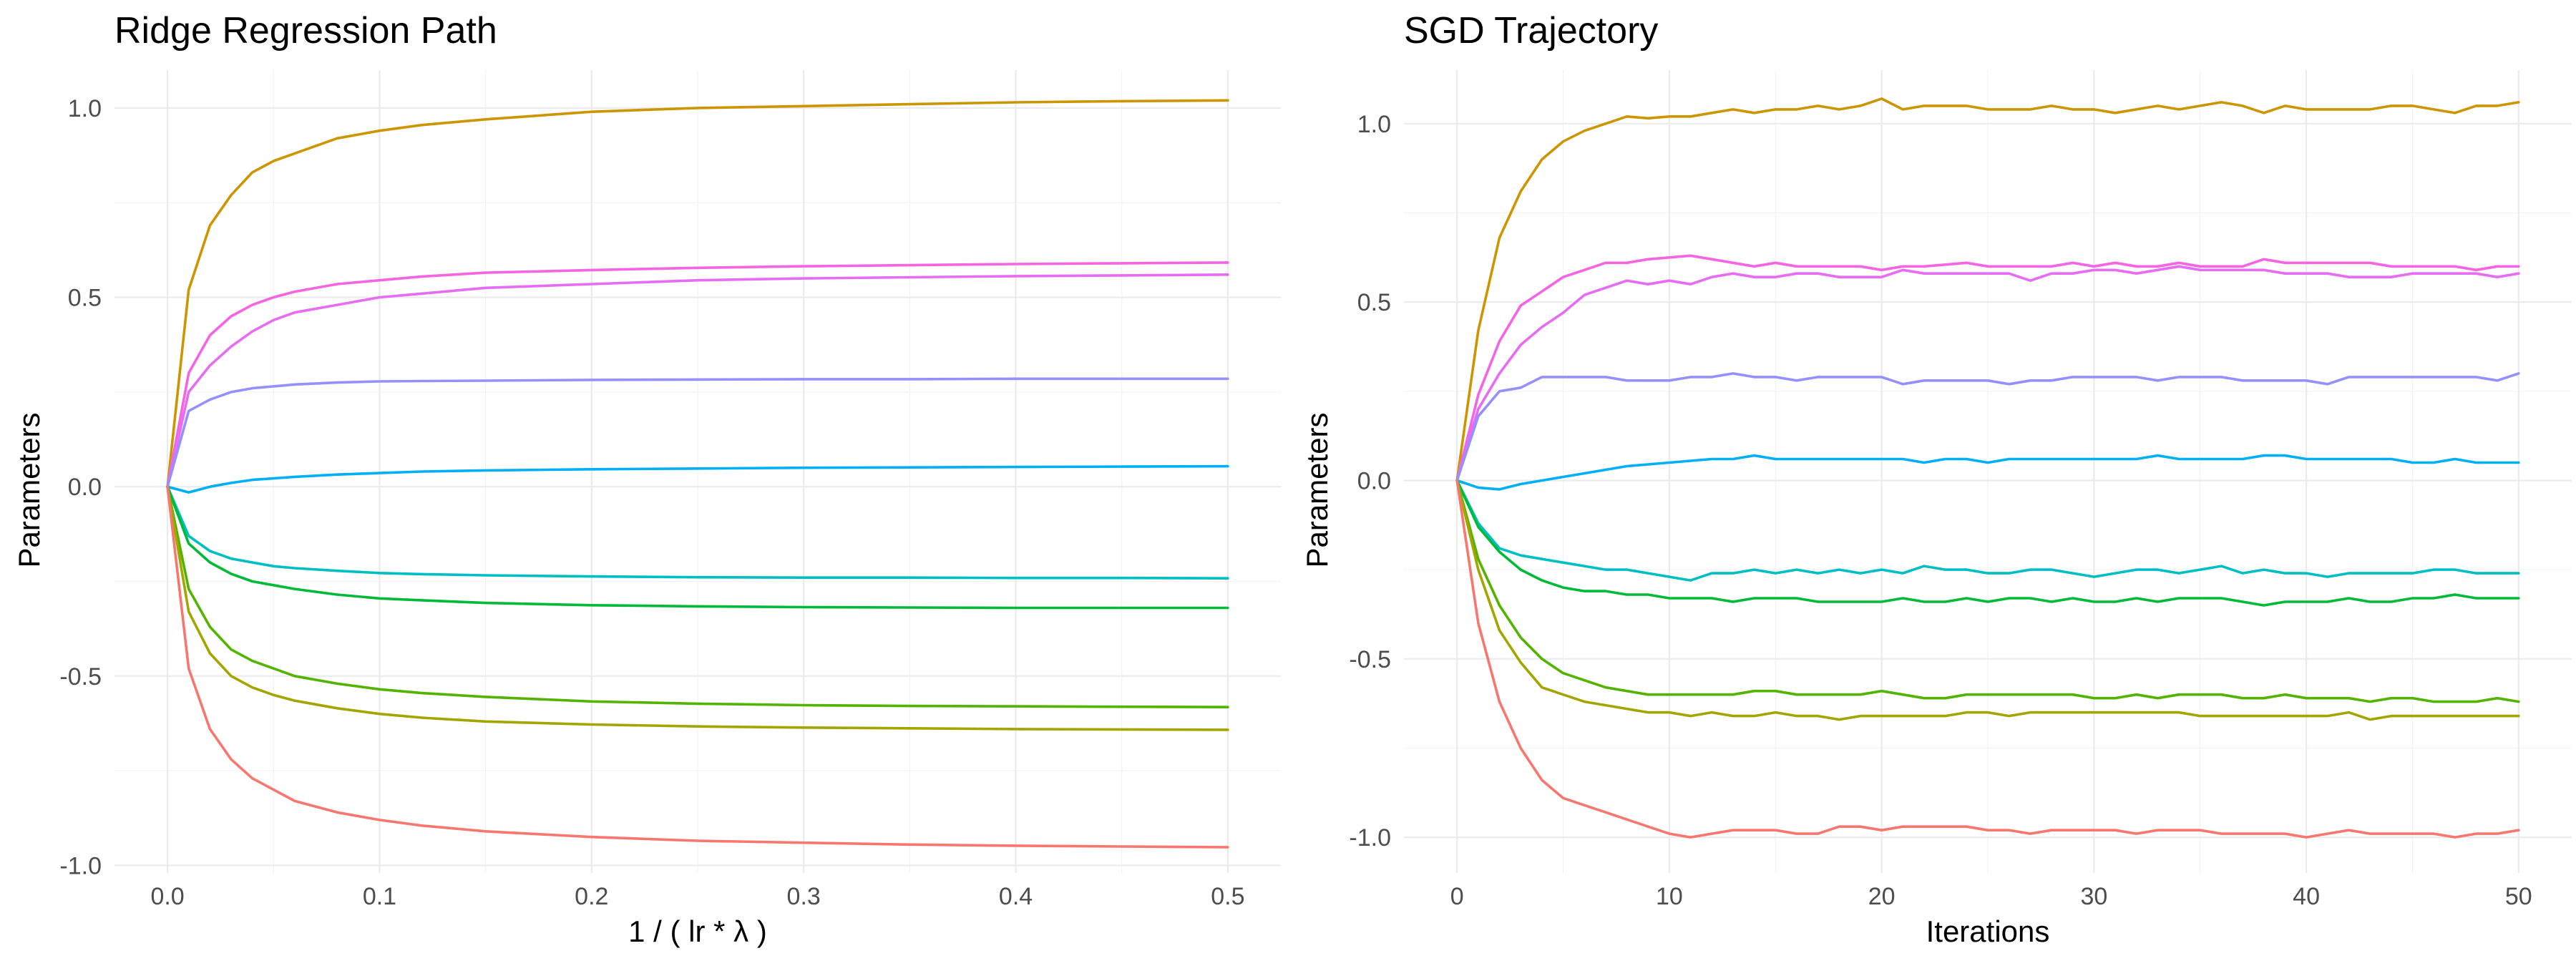 Image resolution: width=2576 pixels, height=966 pixels. Describe the element at coordinates (29, 489) in the screenshot. I see `ridge-y-axis-title: Parameters` at that location.